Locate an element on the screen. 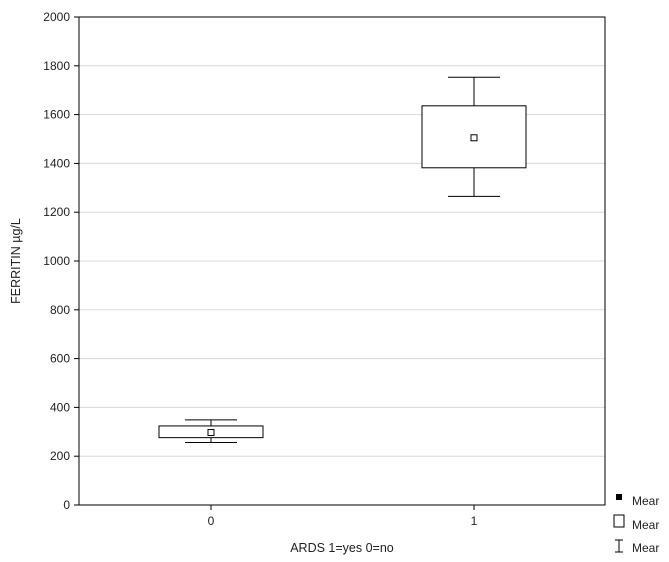 The height and width of the screenshot is (562, 669). y-tick-label: 2000 is located at coordinates (56, 17).